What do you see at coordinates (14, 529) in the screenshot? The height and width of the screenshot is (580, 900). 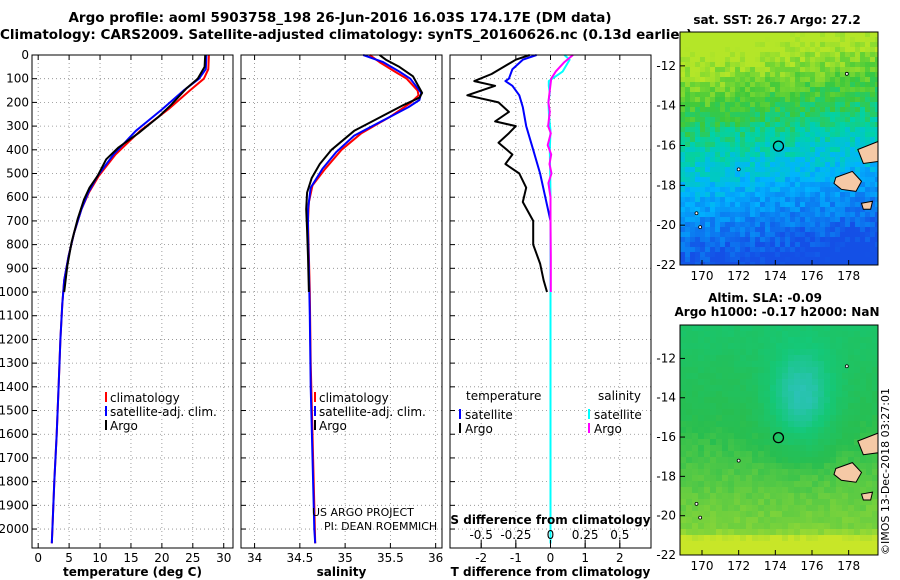 I see `y-tick-label: 2000` at bounding box center [14, 529].